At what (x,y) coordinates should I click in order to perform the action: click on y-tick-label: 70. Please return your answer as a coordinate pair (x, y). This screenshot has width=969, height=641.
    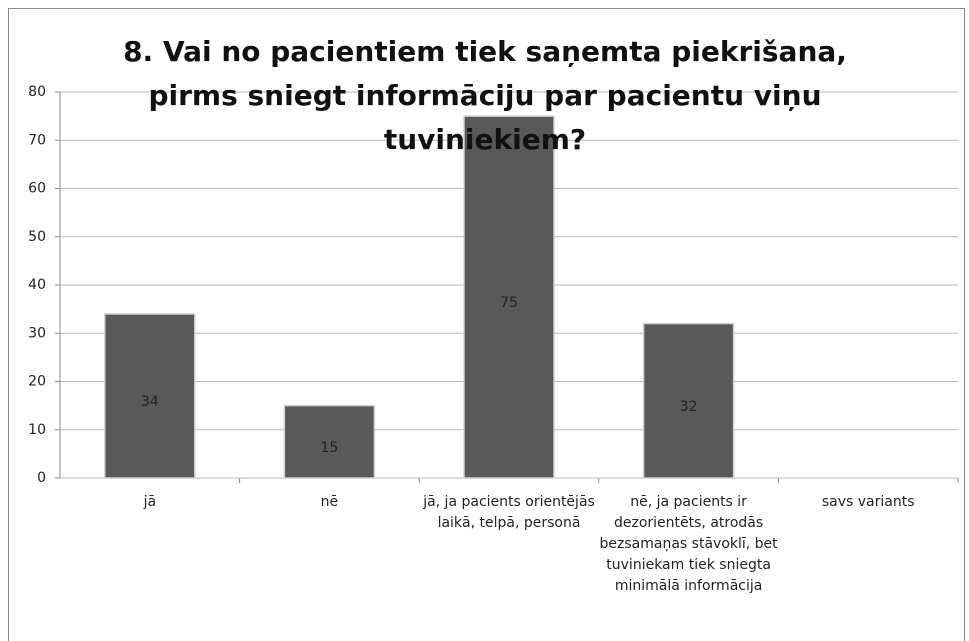
    Looking at the image, I should click on (37, 140).